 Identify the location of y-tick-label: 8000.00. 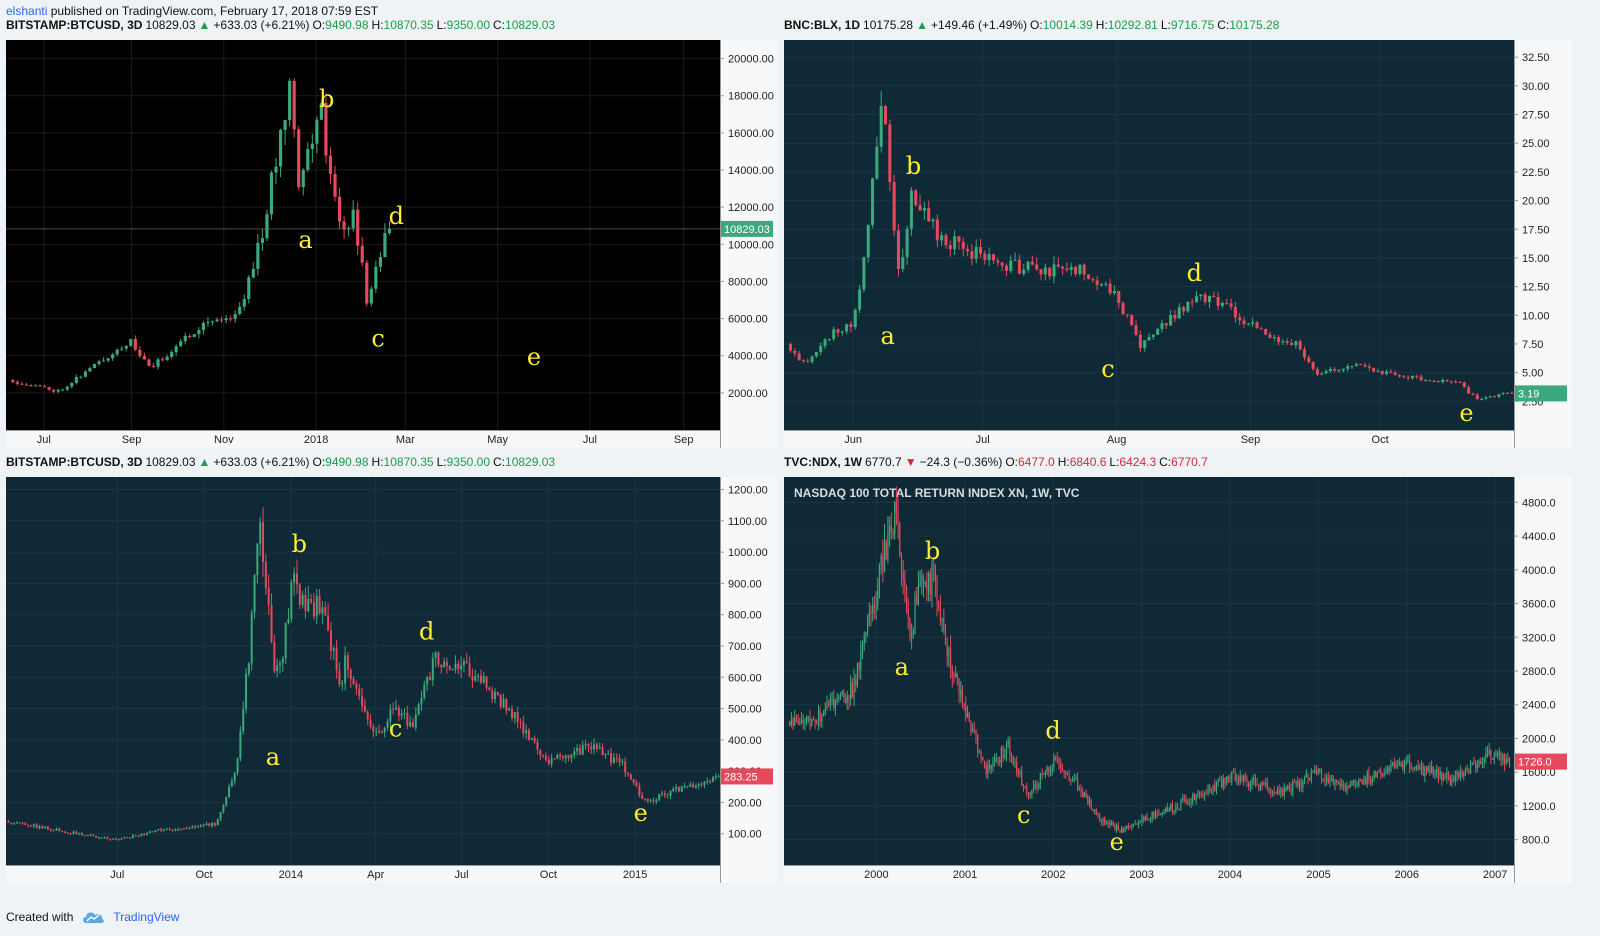
(748, 282).